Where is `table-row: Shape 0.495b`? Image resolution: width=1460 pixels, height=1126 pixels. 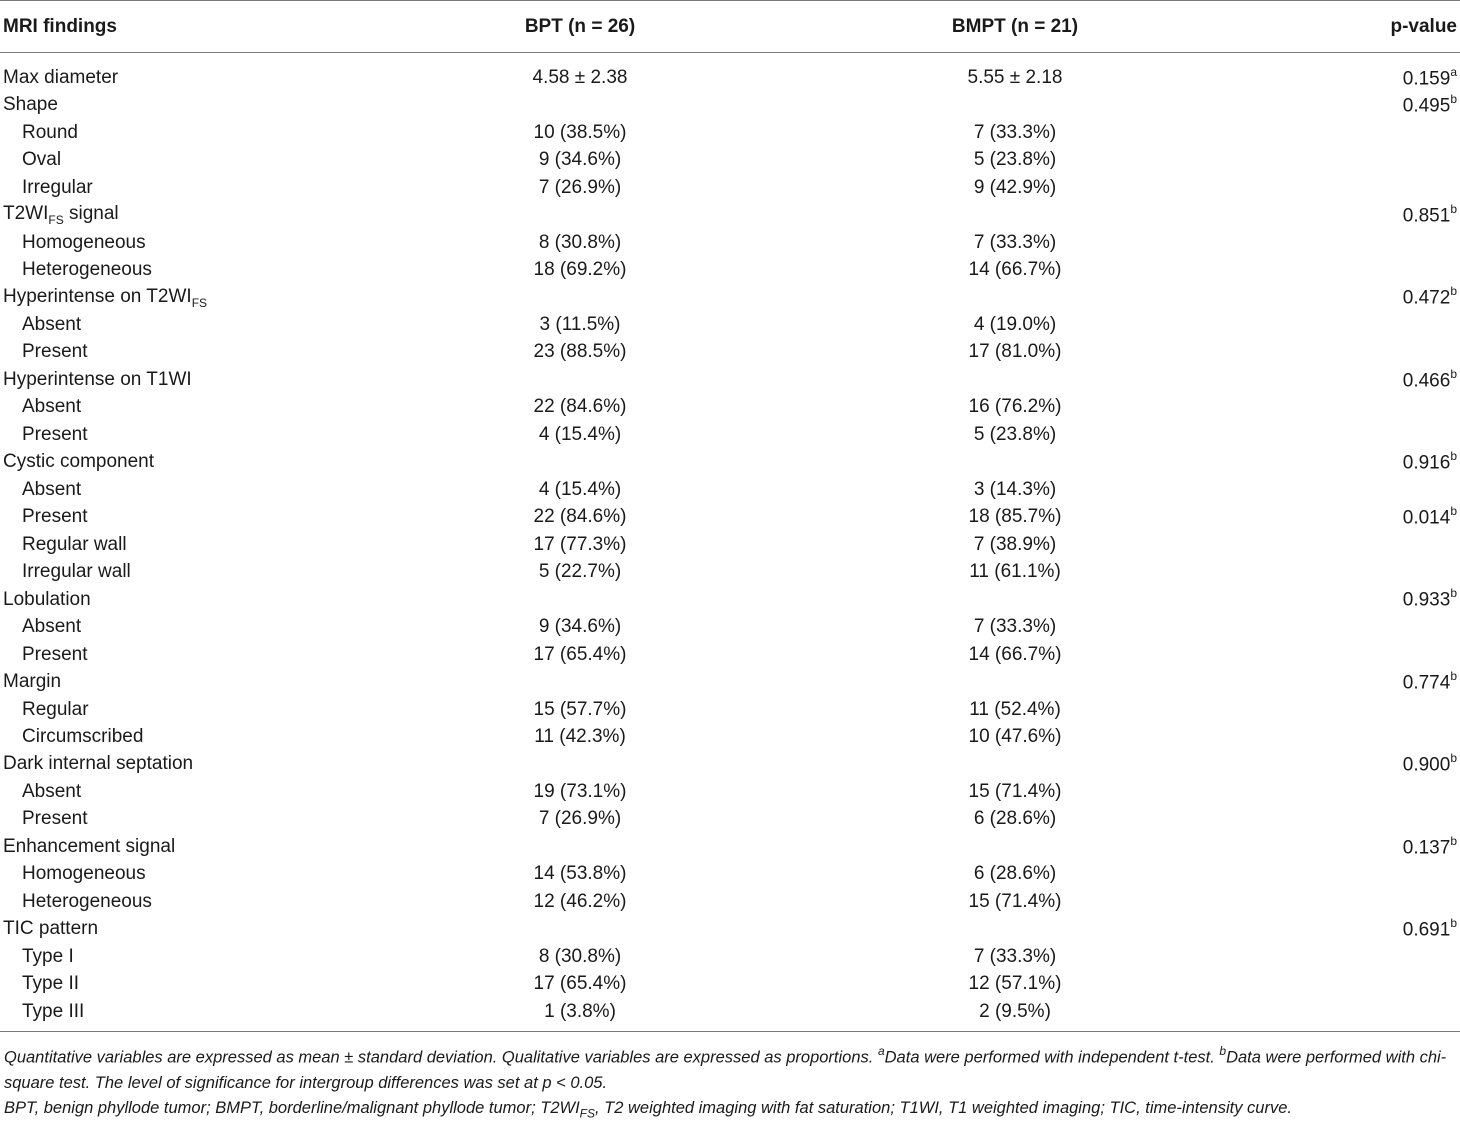
table-row: Shape 0.495b is located at coordinates (730, 104).